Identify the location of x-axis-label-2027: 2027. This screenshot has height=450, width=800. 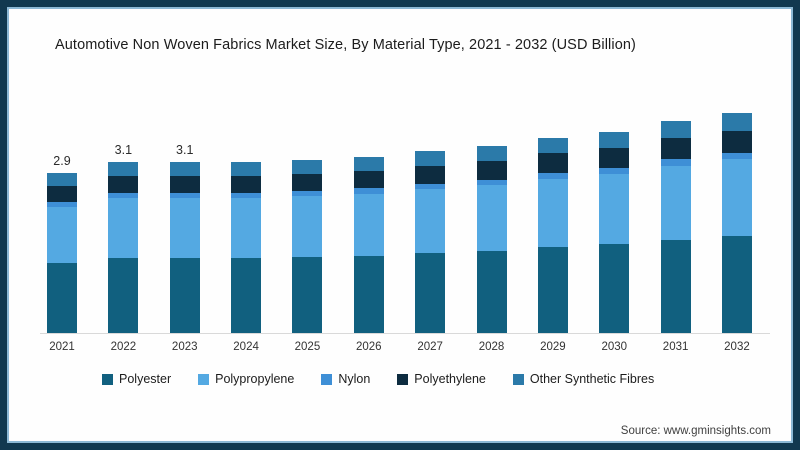
(430, 347).